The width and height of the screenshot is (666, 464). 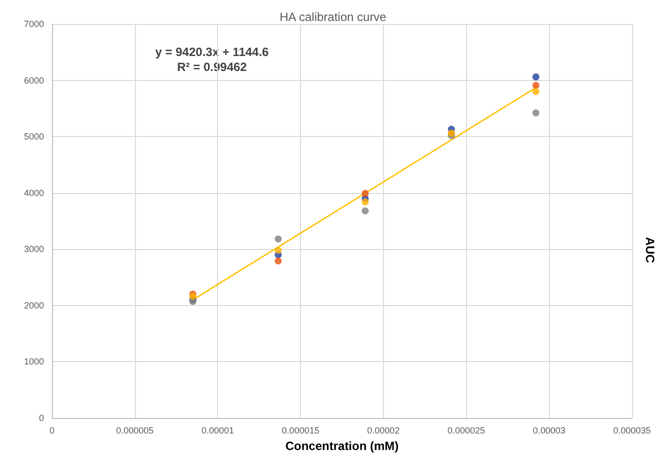 What do you see at coordinates (383, 431) in the screenshot?
I see `x-tick-label: 0.00002` at bounding box center [383, 431].